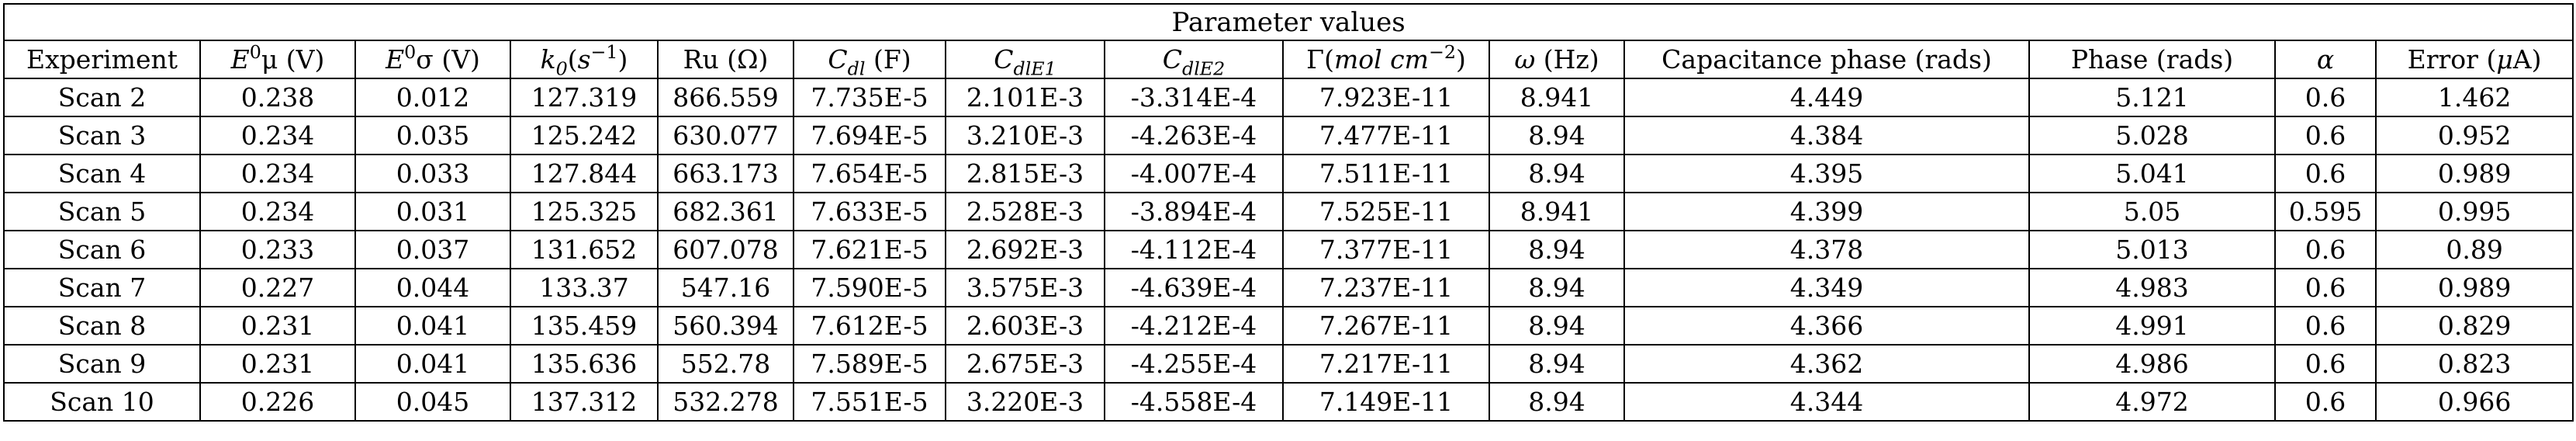 This screenshot has width=2576, height=441. Describe the element at coordinates (102, 364) in the screenshot. I see `cell-experiment: Scan 9` at that location.